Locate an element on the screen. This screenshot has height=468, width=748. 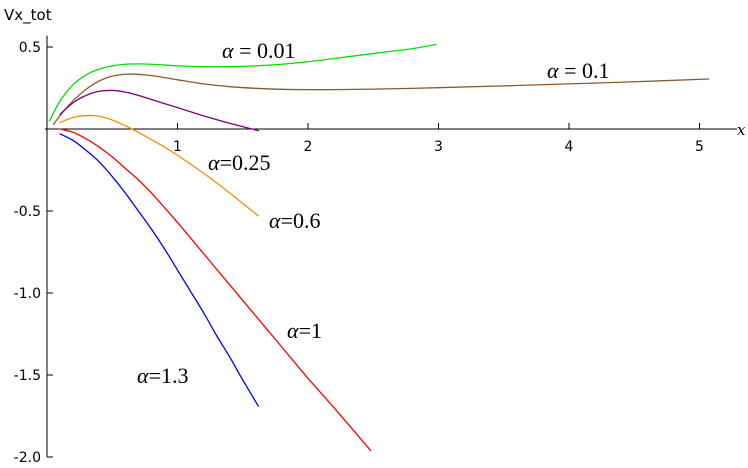
x-tick-label: 2 is located at coordinates (308, 147).